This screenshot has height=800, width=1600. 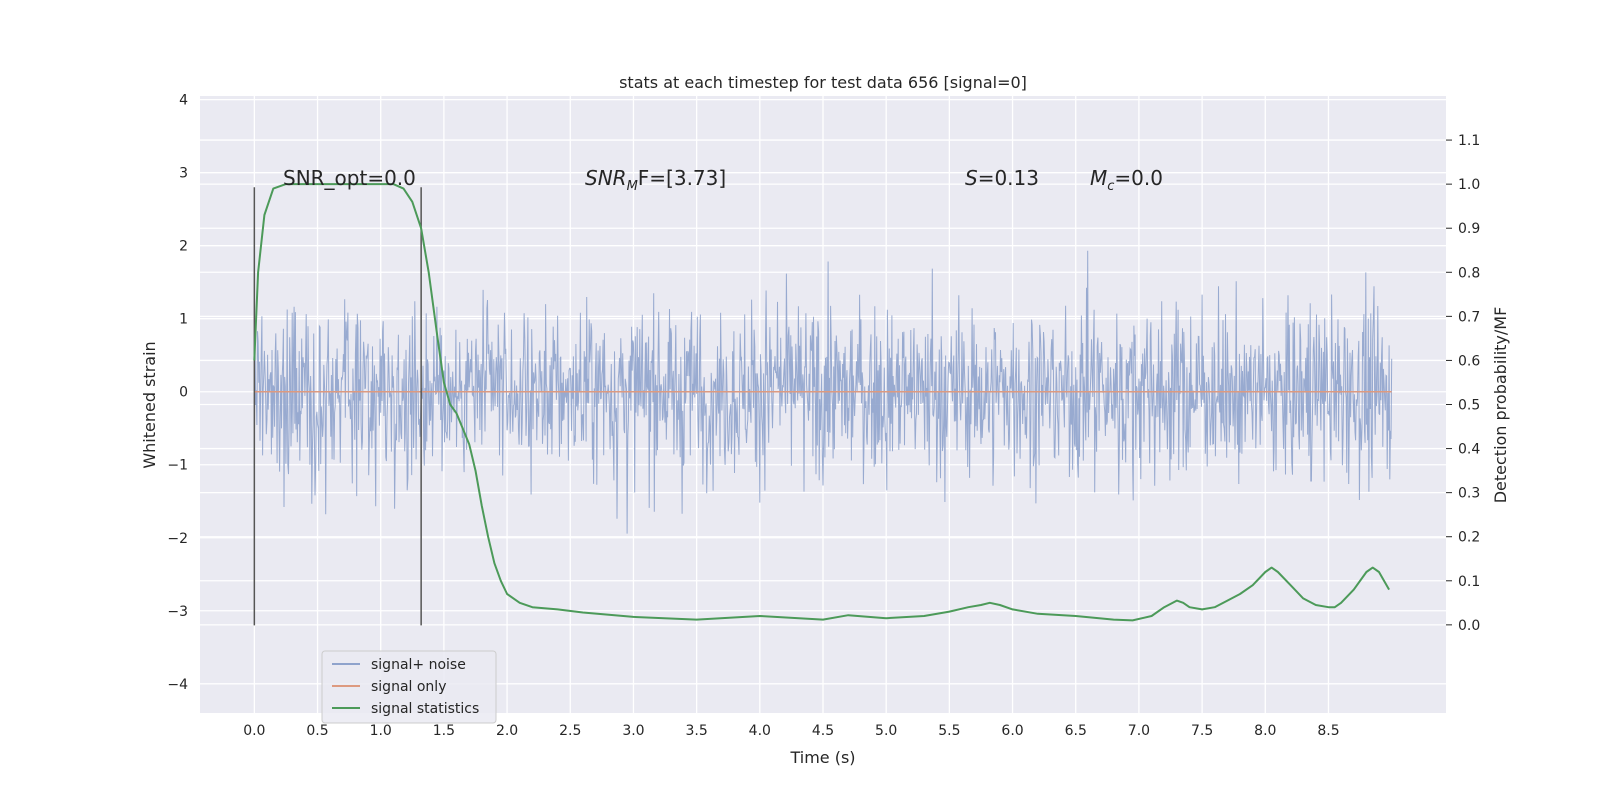 What do you see at coordinates (1469, 317) in the screenshot?
I see `right-y-tick-label: 0.7` at bounding box center [1469, 317].